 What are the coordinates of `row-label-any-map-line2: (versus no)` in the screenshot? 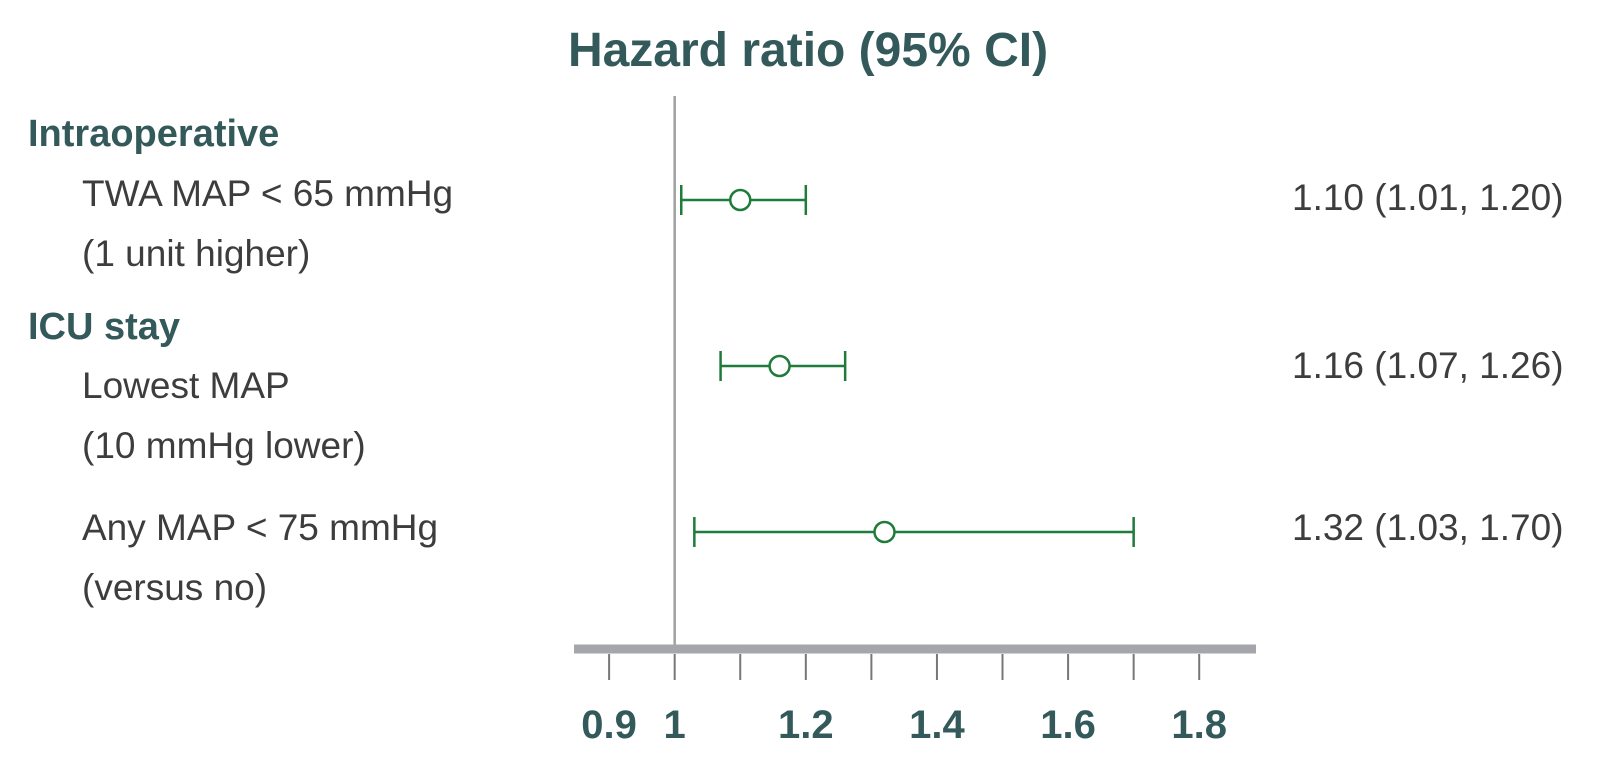 It's located at (174, 587).